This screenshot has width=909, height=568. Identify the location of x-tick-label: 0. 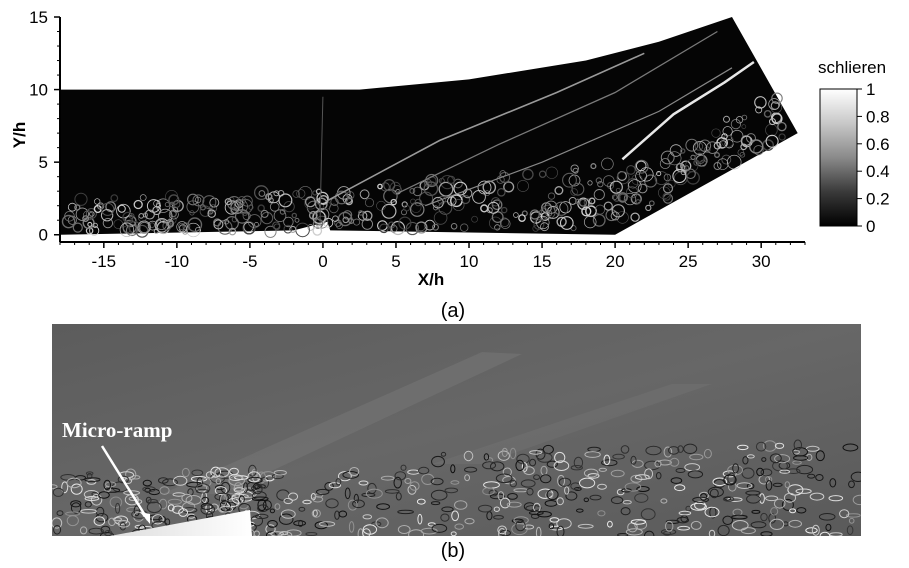
(322, 261).